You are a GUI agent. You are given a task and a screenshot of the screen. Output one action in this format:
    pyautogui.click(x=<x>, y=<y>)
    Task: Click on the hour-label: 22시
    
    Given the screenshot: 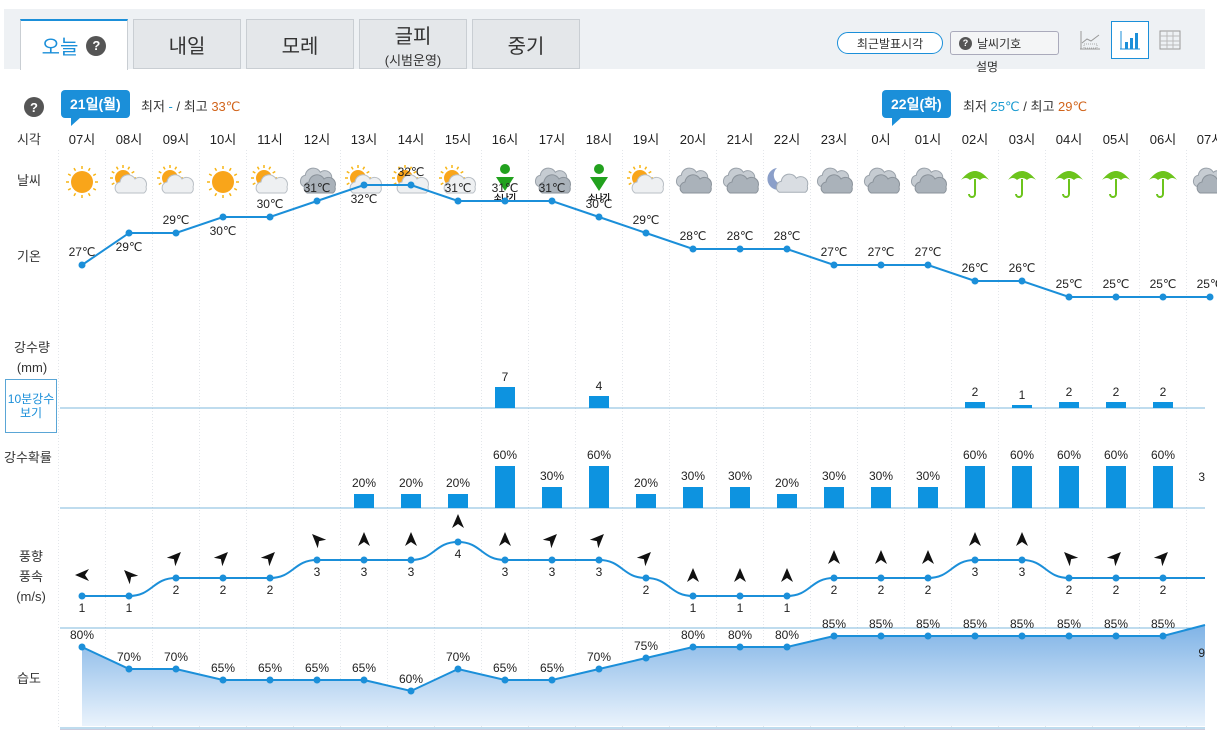 What is the action you would take?
    pyautogui.click(x=787, y=139)
    